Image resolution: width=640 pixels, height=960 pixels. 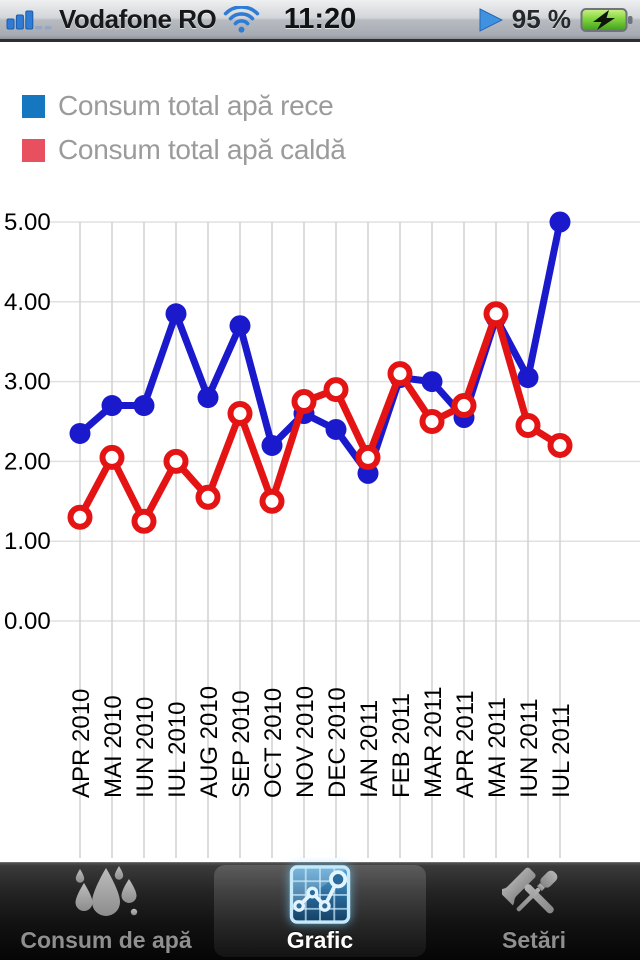 What do you see at coordinates (369, 749) in the screenshot?
I see `x-tick-label: IAN 2011` at bounding box center [369, 749].